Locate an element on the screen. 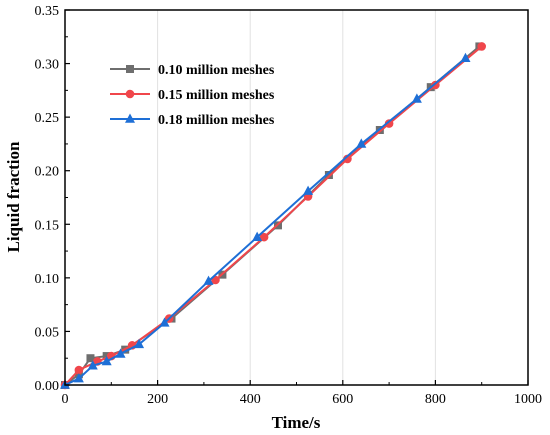 The height and width of the screenshot is (435, 550). y-tick-label: 0.25 is located at coordinates (47, 118).